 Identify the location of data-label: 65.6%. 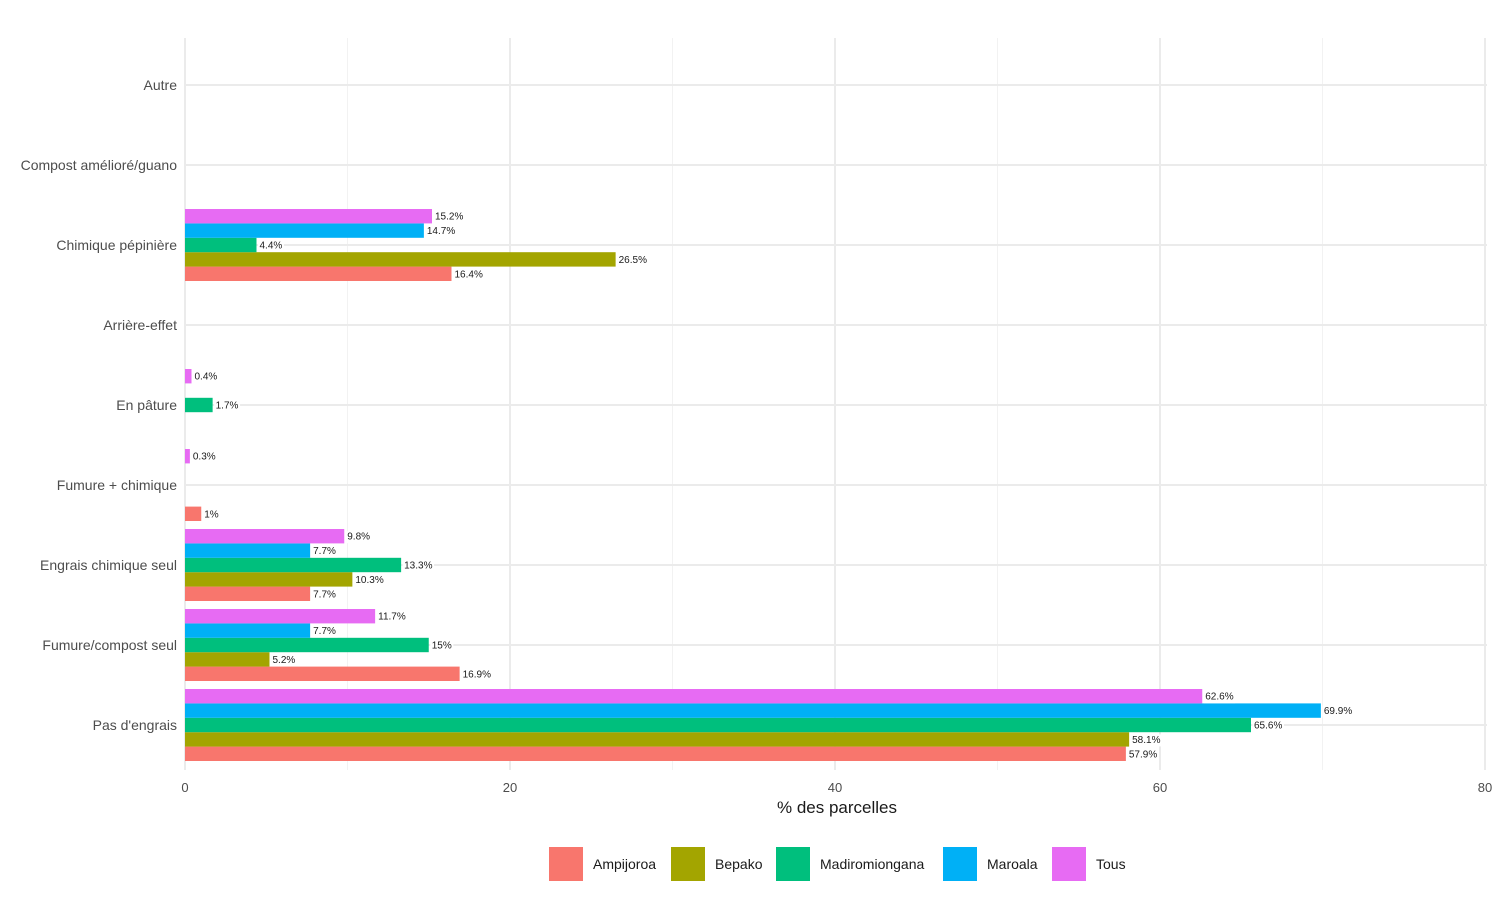
(1268, 726).